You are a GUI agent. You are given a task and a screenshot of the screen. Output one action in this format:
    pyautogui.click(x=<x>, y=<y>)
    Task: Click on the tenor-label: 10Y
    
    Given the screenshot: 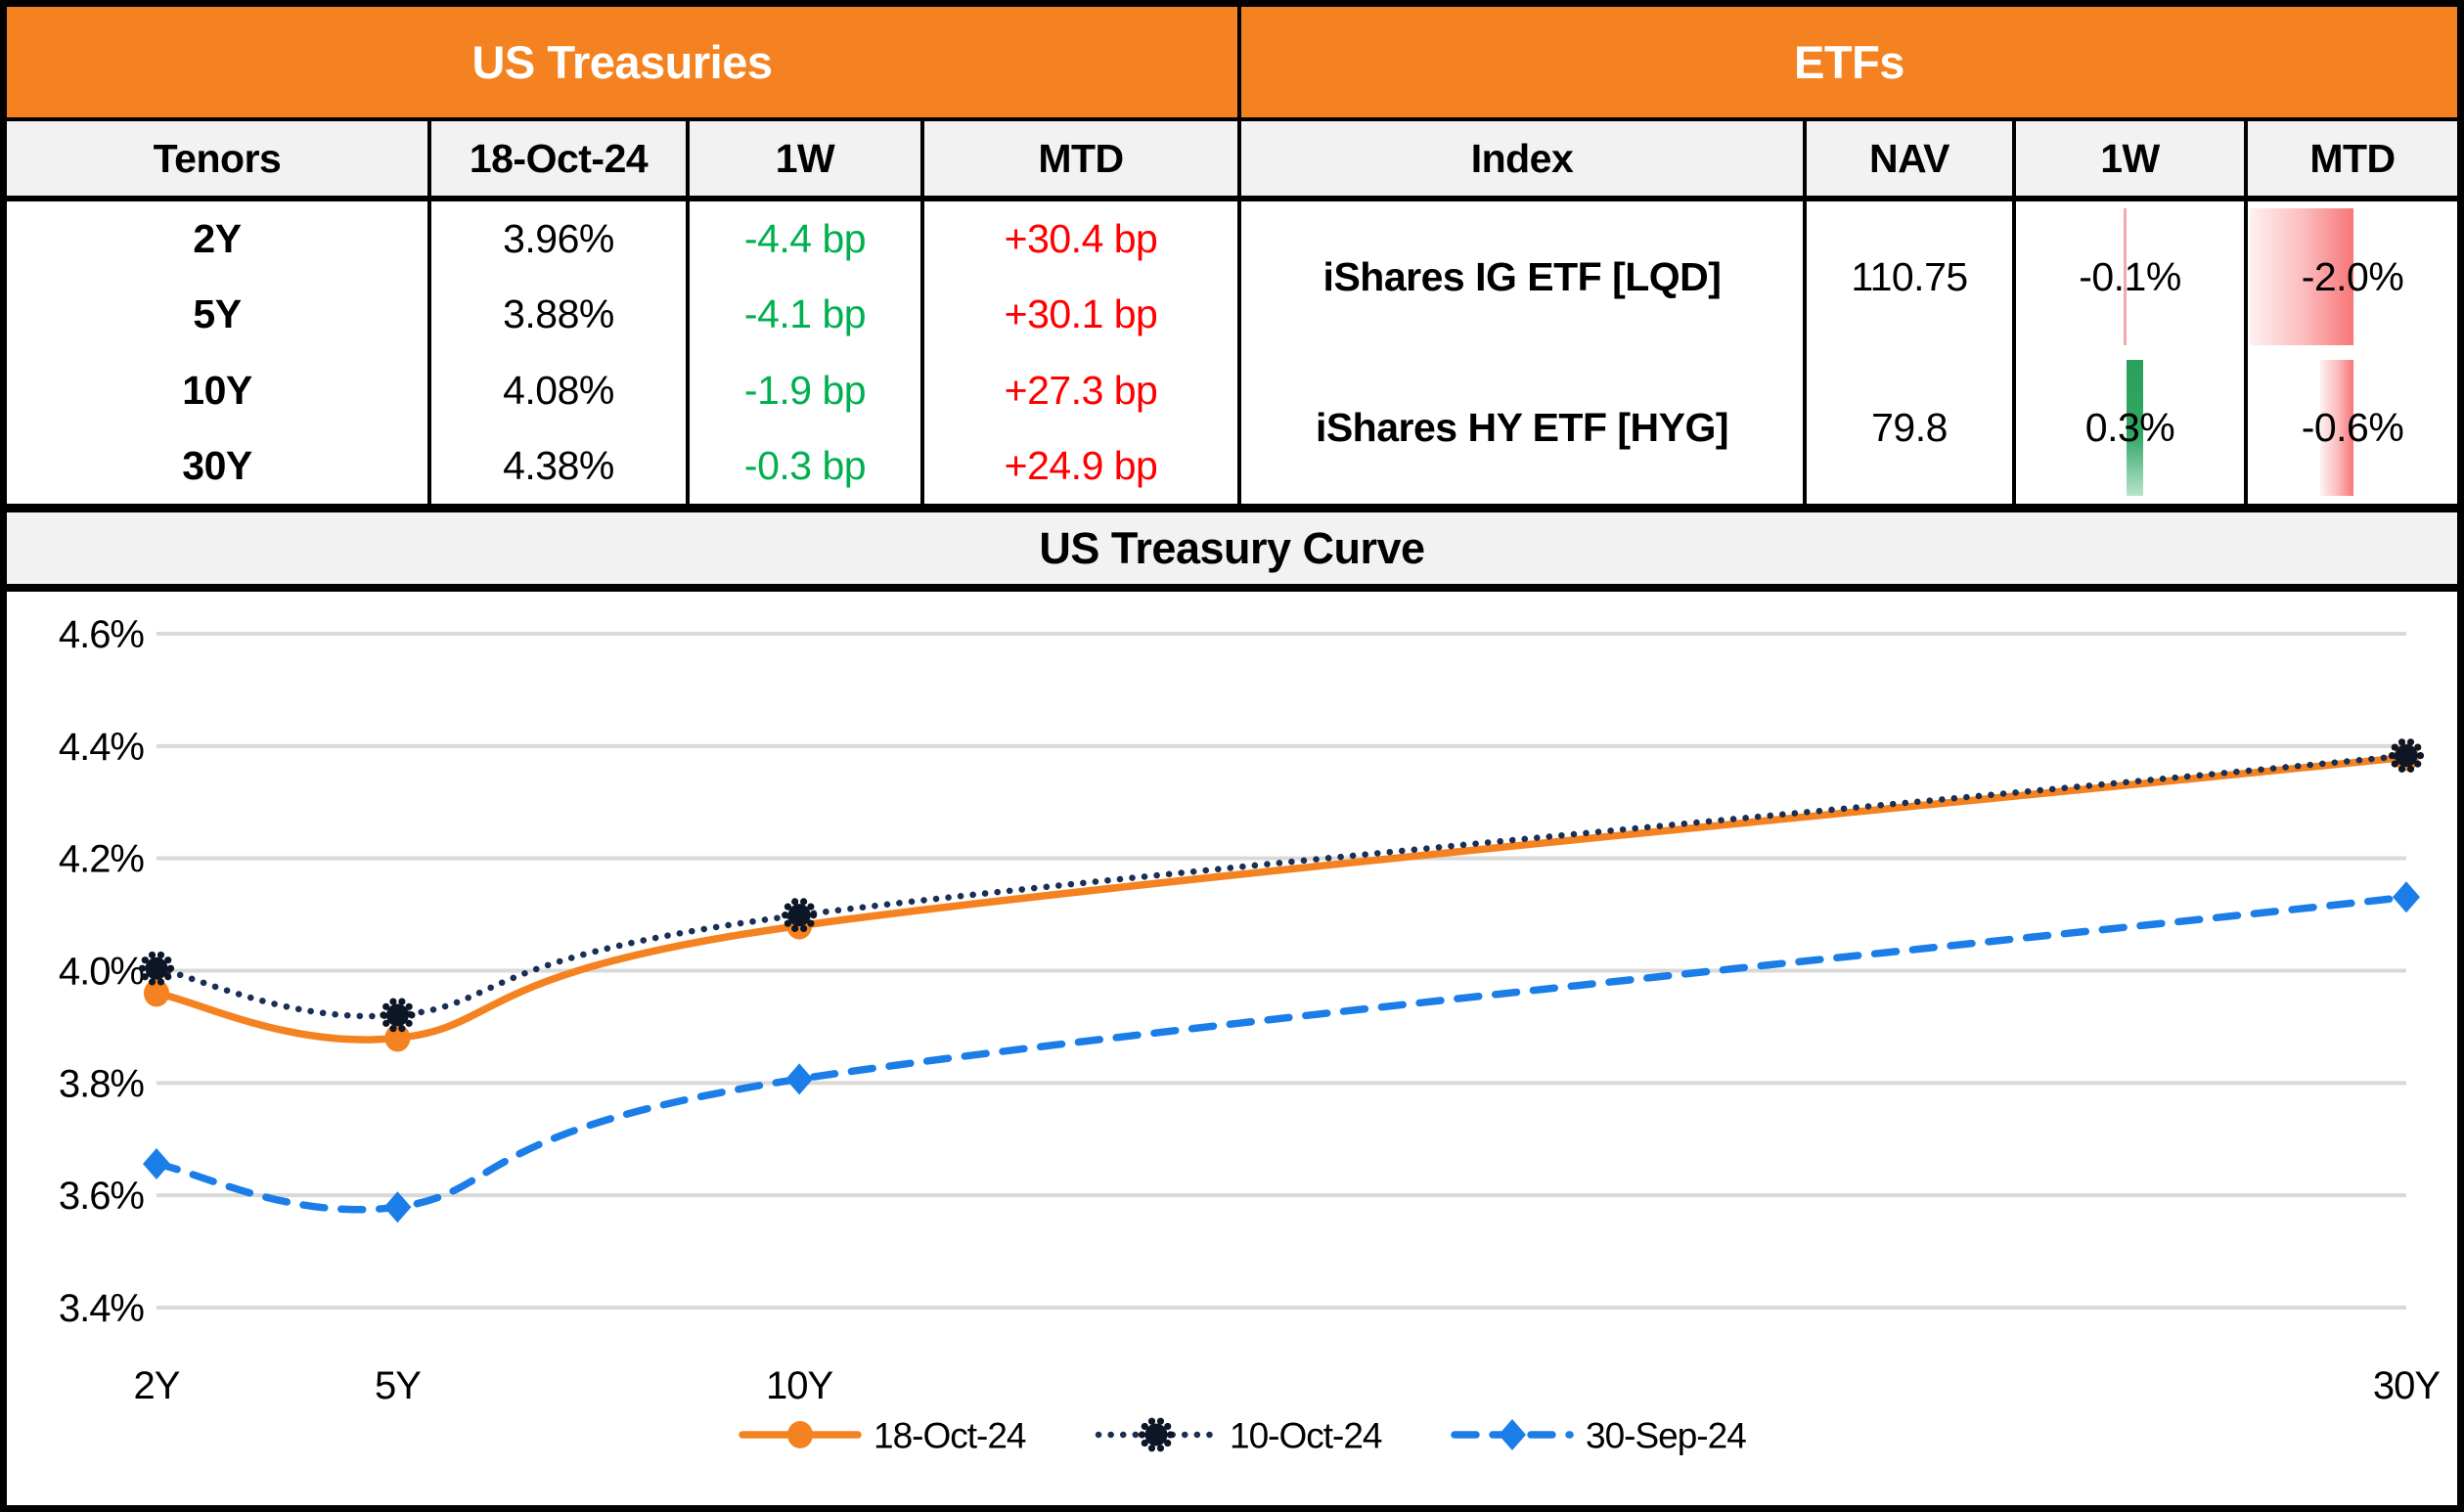 What is the action you would take?
    pyautogui.click(x=217, y=390)
    